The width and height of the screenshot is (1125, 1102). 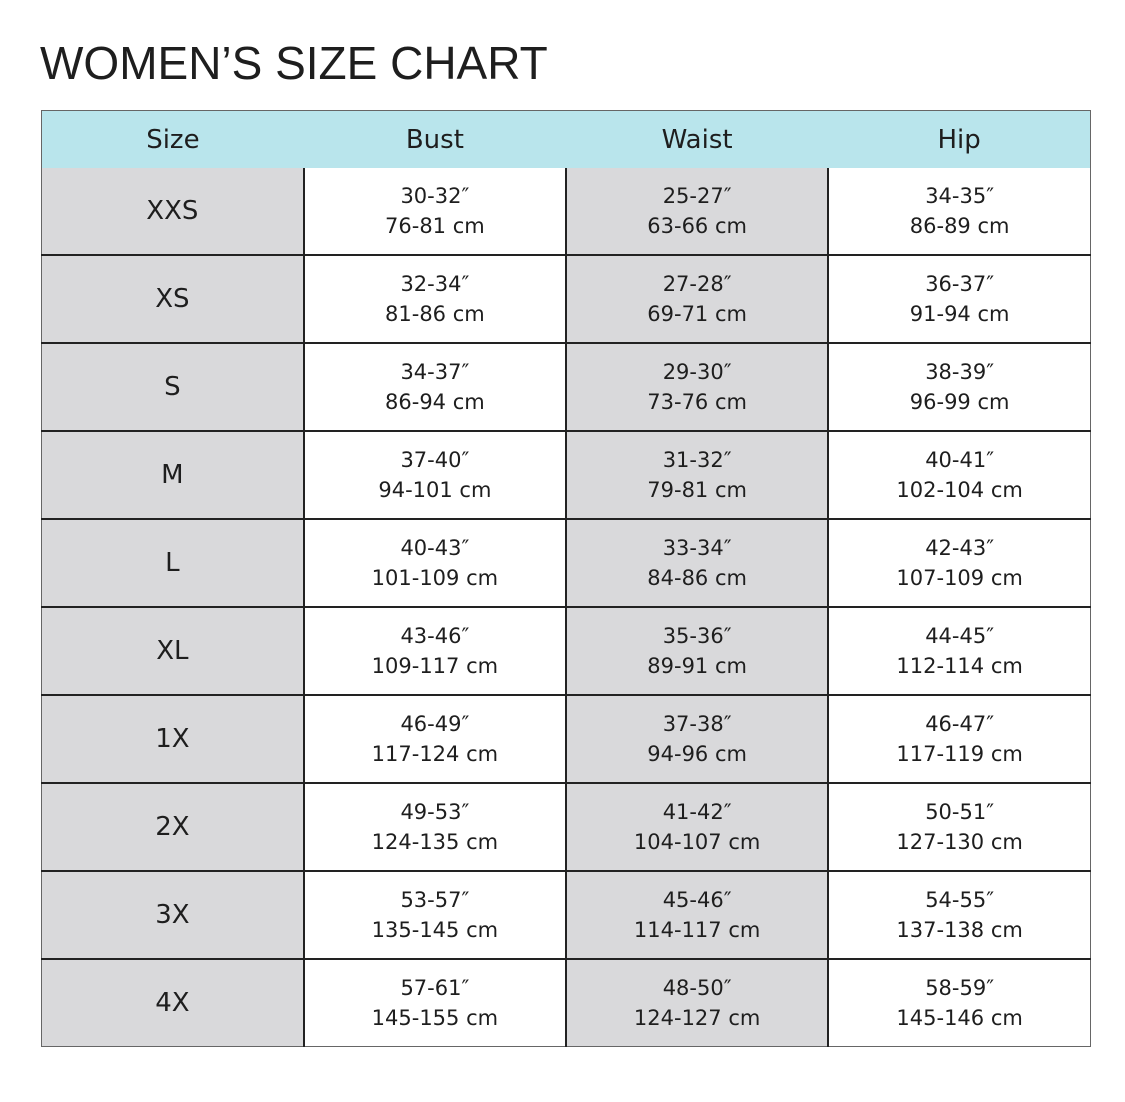 I want to click on size-cell-value: 3X, so click(x=172, y=915).